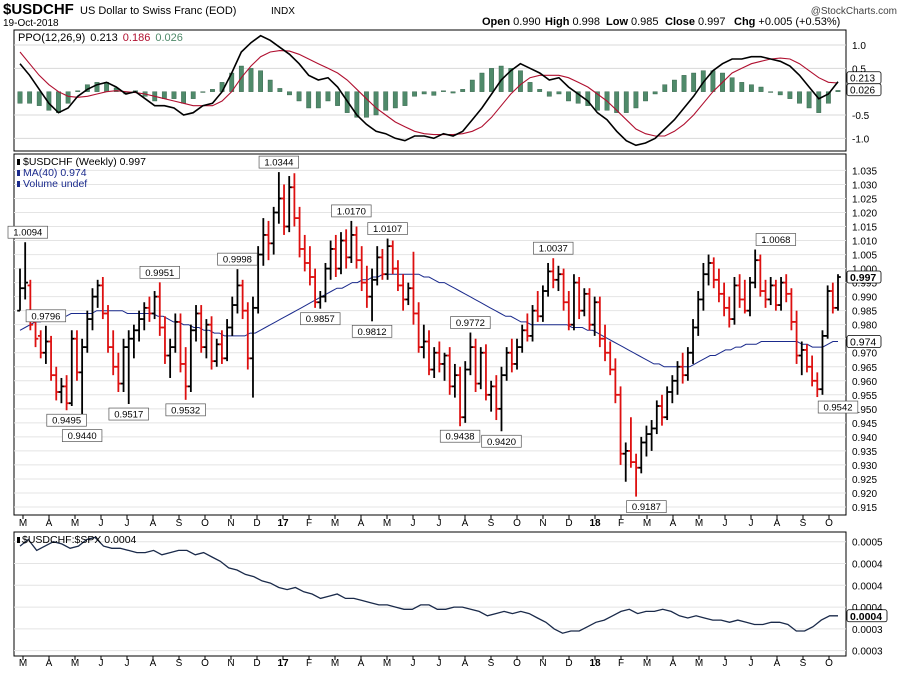  Describe the element at coordinates (159, 273) in the screenshot. I see `price-annotation-label: 0.9951` at that location.